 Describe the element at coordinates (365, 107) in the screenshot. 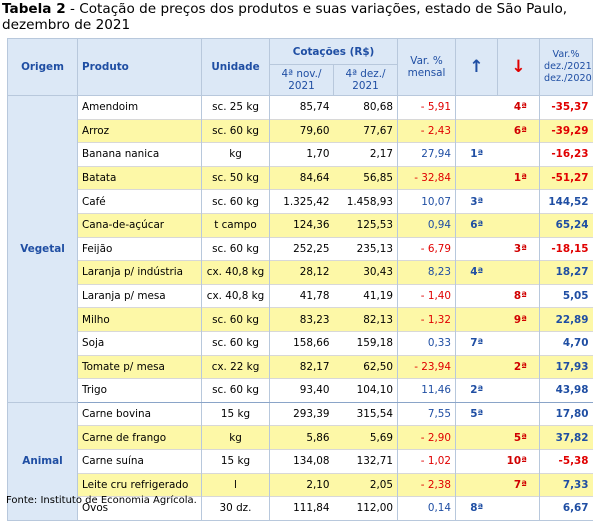

I see `dez-price-cell: 80,68` at that location.